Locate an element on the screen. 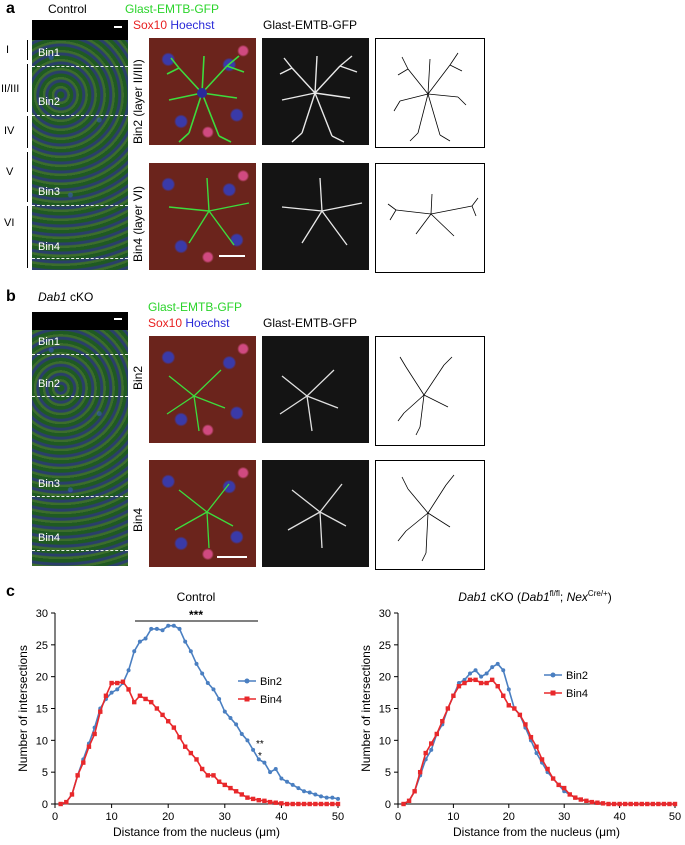  dab1-legend-label-bin2: Bin2 is located at coordinates (577, 676).